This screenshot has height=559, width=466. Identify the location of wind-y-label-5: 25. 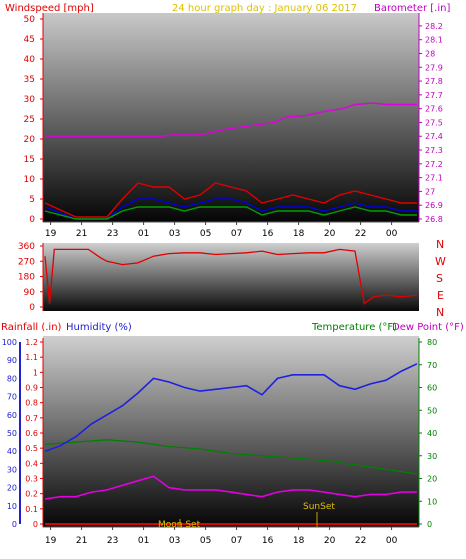
(29, 120).